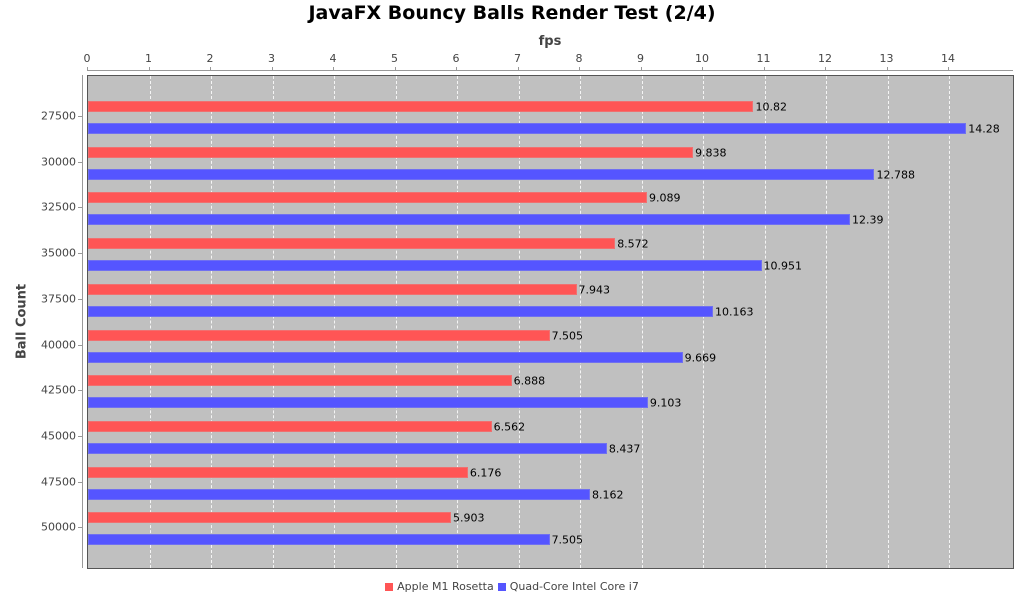 The image size is (1024, 600). Describe the element at coordinates (58, 207) in the screenshot. I see `y-tick-label: 32500` at that location.